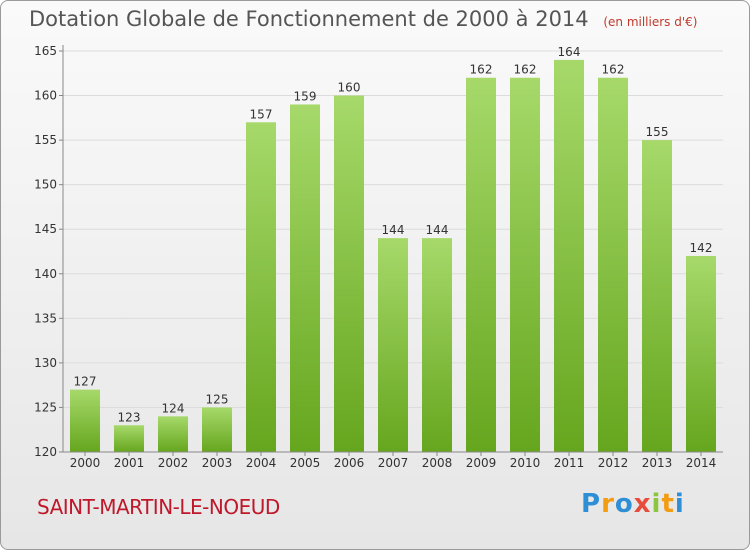 This screenshot has height=550, width=750. I want to click on bar-2014, so click(701, 353).